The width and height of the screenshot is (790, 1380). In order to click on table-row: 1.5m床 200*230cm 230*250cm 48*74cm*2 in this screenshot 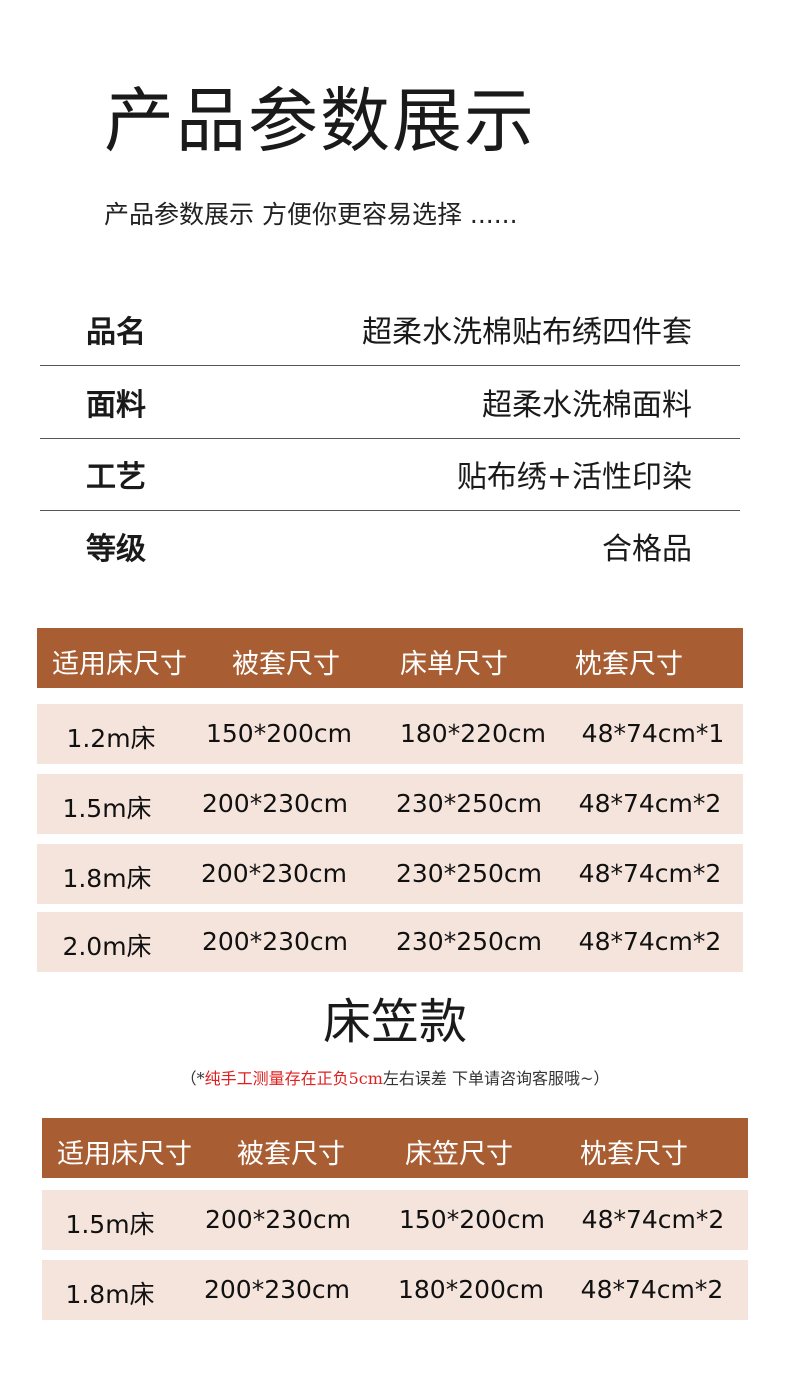, I will do `click(390, 804)`.